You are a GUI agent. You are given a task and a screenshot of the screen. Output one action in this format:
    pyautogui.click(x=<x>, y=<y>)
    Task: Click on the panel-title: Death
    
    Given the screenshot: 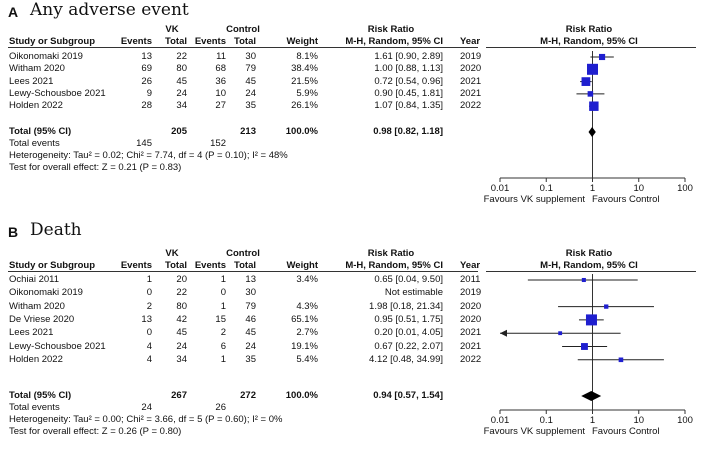 What is the action you would take?
    pyautogui.click(x=56, y=230)
    